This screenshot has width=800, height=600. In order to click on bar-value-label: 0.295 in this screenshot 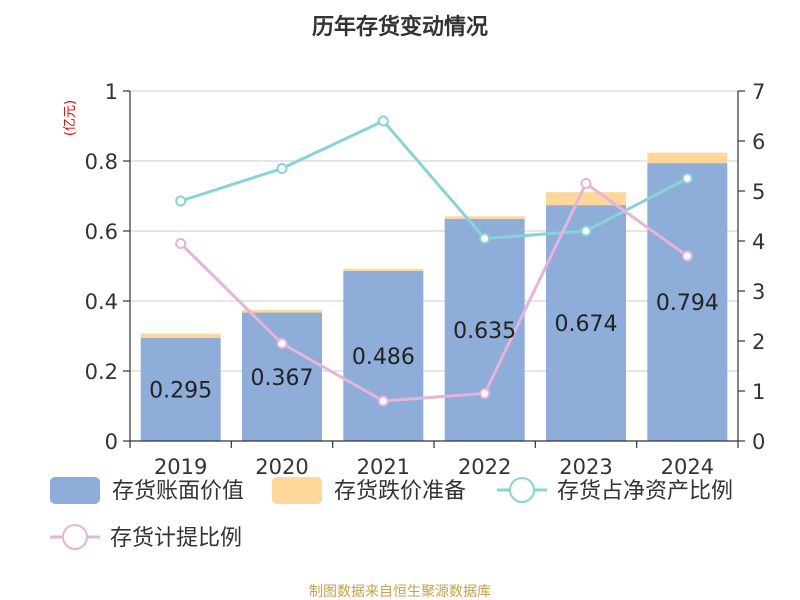, I will do `click(180, 390)`.